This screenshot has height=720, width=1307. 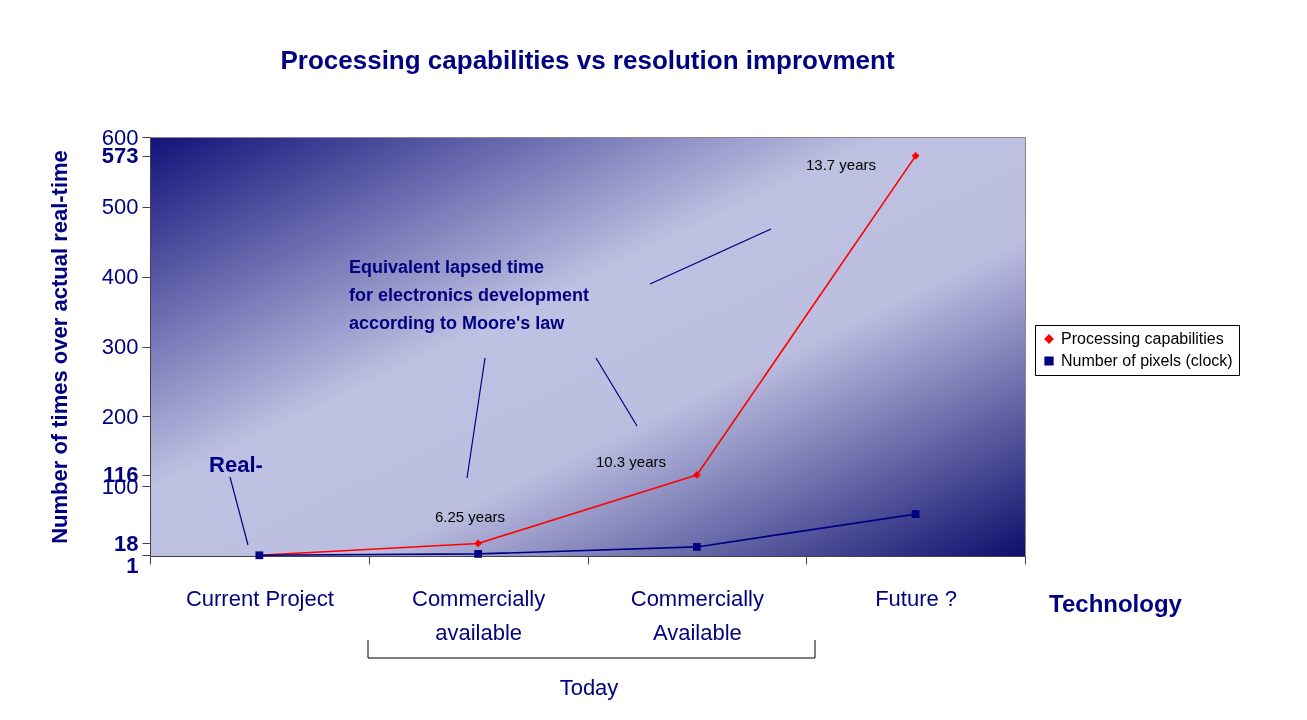 I want to click on y-tick-label: 500, so click(x=120, y=207).